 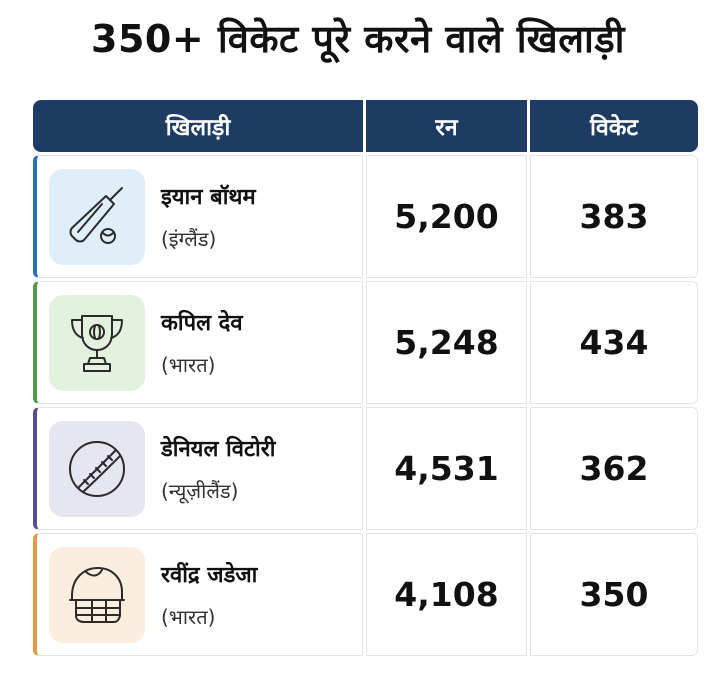 What do you see at coordinates (446, 126) in the screenshot?
I see `header-runs: रन` at bounding box center [446, 126].